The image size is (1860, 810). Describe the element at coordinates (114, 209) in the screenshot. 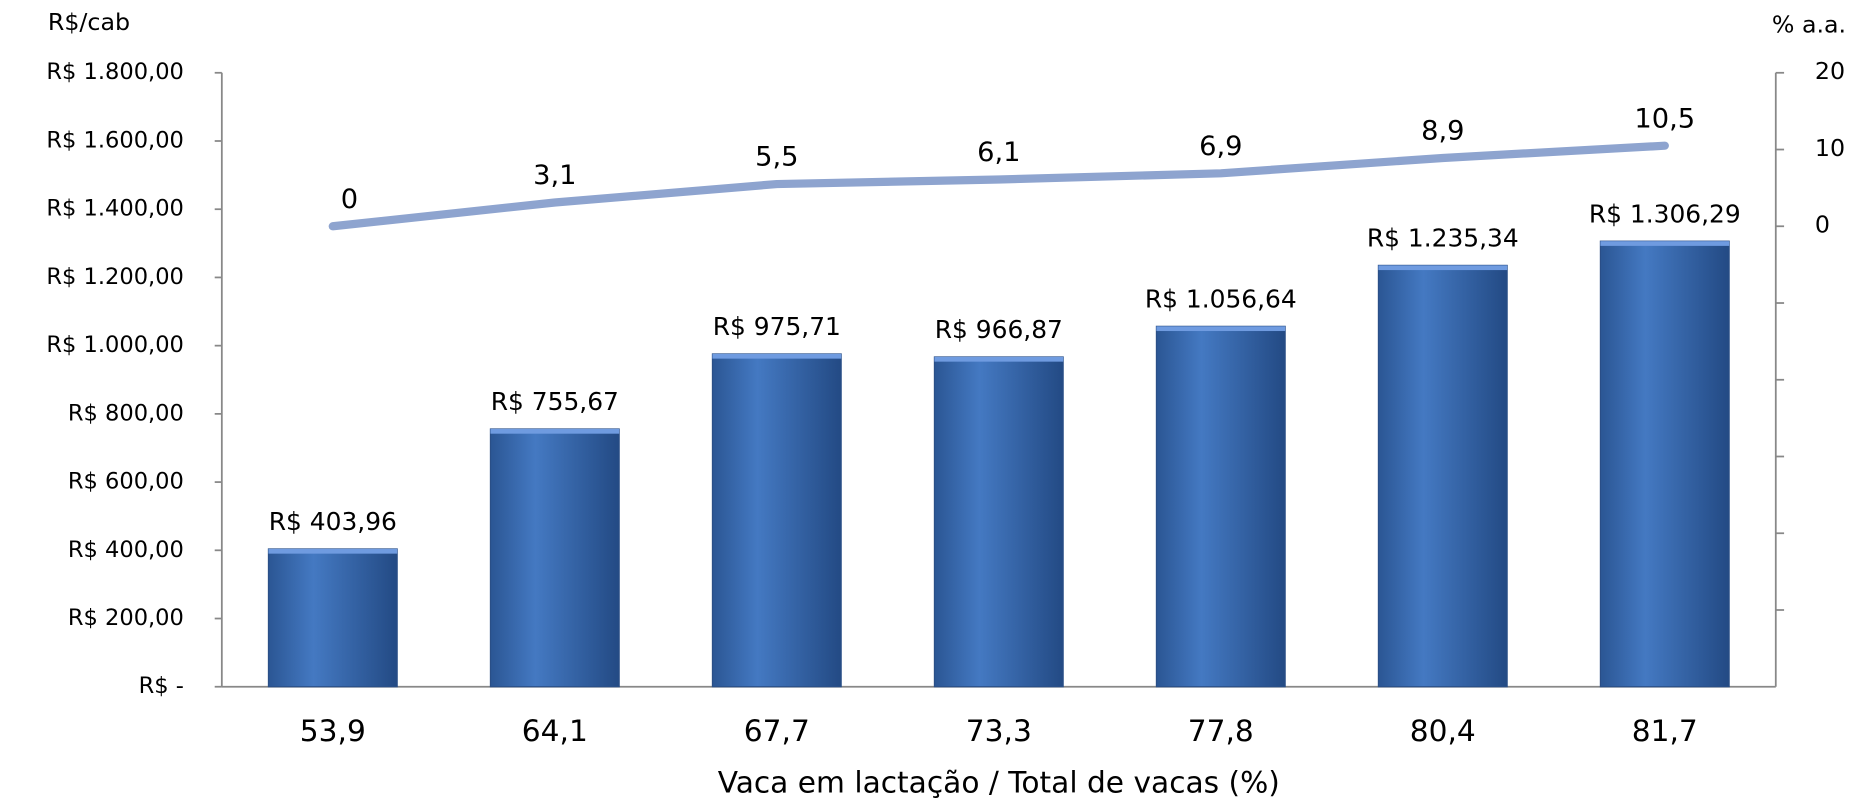

I see `y-tick-label: R$ 1.400,00` at that location.